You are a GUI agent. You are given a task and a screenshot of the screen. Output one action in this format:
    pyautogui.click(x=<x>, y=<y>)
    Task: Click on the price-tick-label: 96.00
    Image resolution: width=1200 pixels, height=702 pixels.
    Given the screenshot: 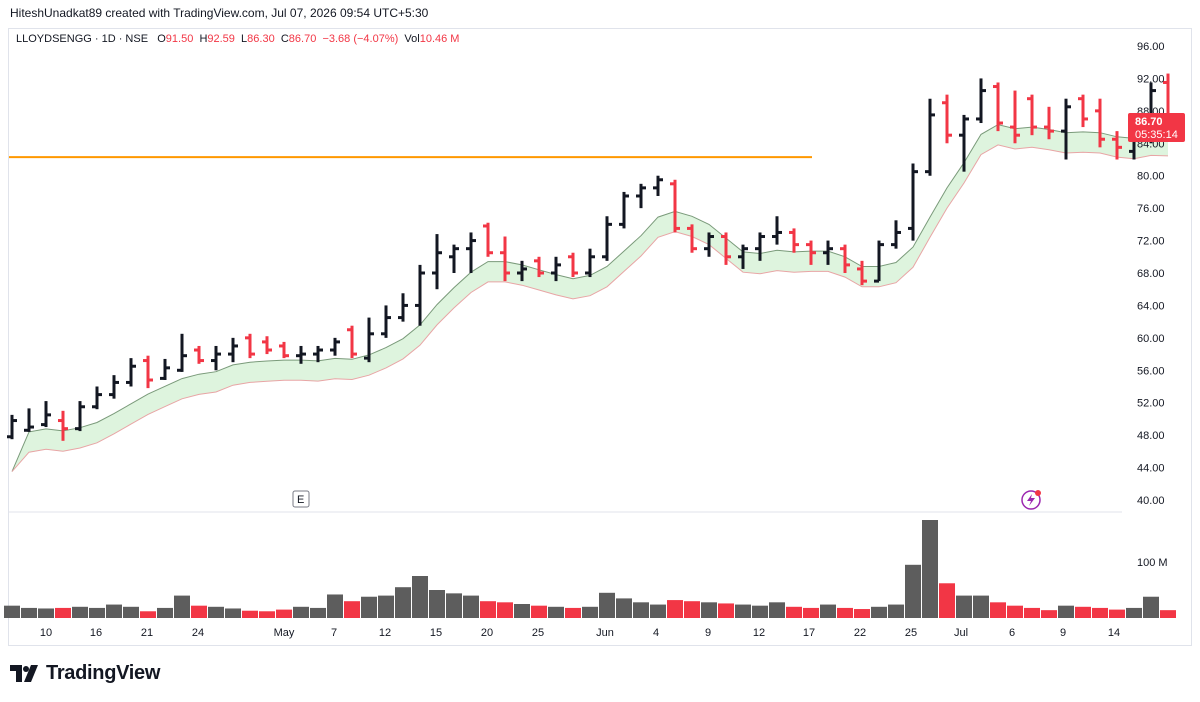 What is the action you would take?
    pyautogui.click(x=1151, y=47)
    